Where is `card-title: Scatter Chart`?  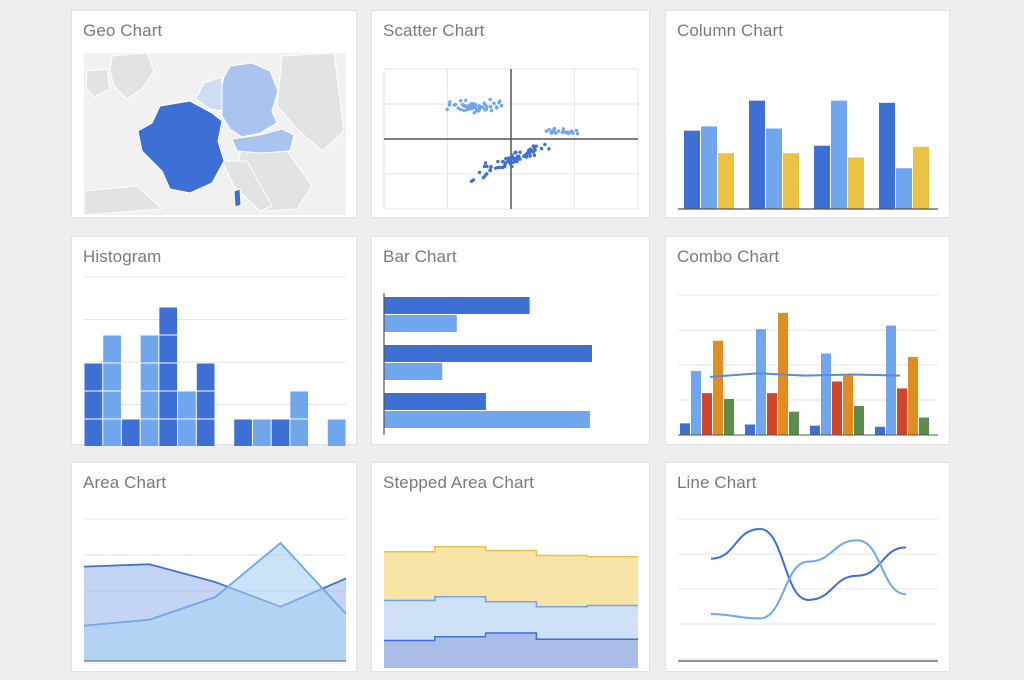
card-title: Scatter Chart is located at coordinates (434, 30).